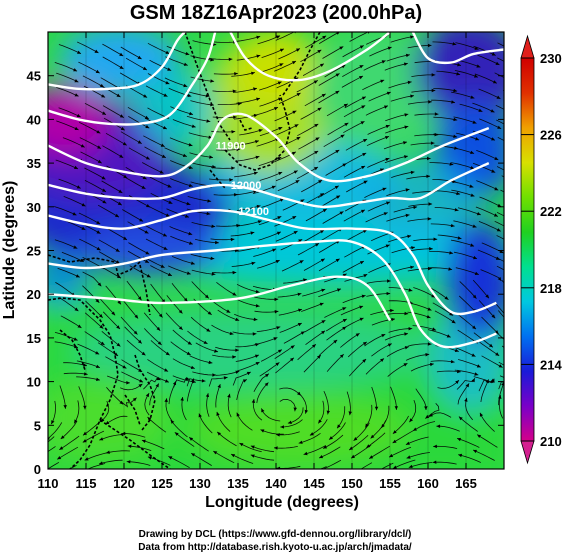 The width and height of the screenshot is (566, 554). I want to click on x-tick-label: 140, so click(276, 483).